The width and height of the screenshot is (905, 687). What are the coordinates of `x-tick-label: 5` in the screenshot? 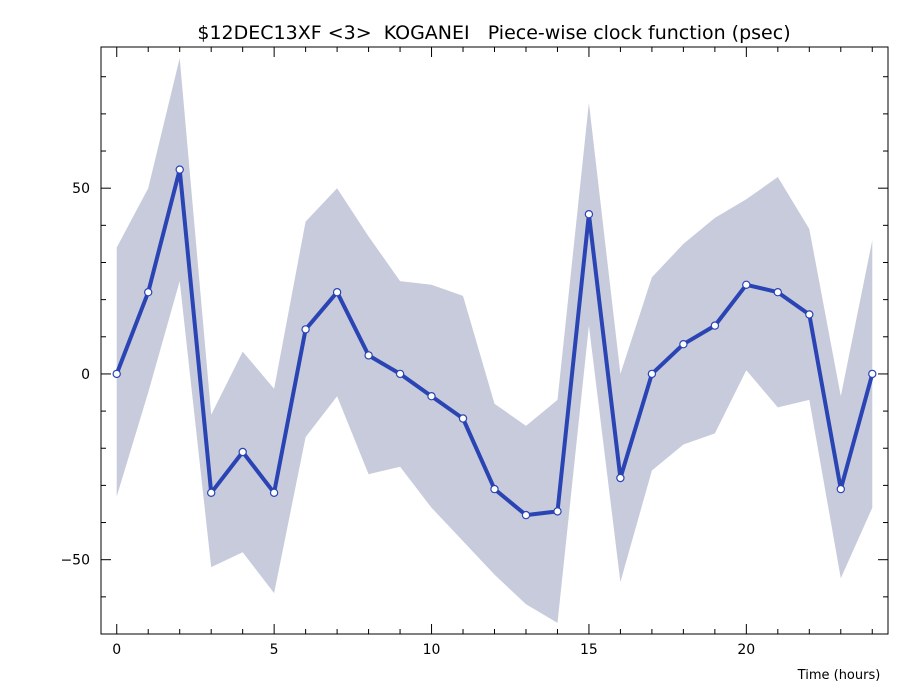 It's located at (274, 650).